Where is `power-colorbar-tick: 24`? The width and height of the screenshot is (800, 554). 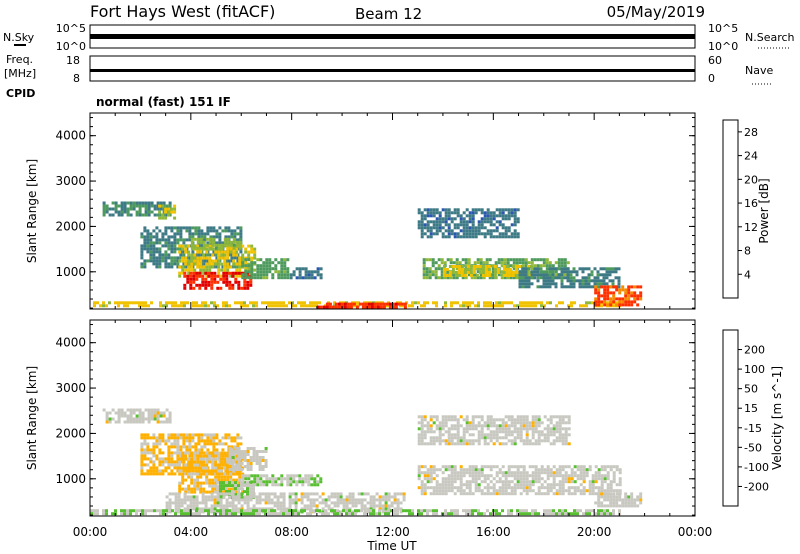
power-colorbar-tick: 24 is located at coordinates (751, 156).